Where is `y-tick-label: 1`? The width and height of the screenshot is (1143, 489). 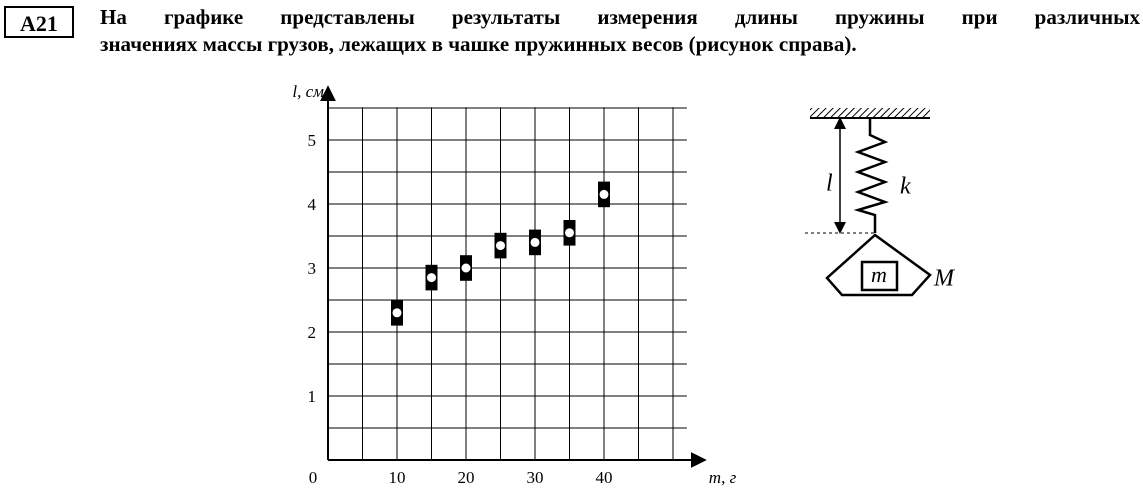
y-tick-label: 1 is located at coordinates (312, 396).